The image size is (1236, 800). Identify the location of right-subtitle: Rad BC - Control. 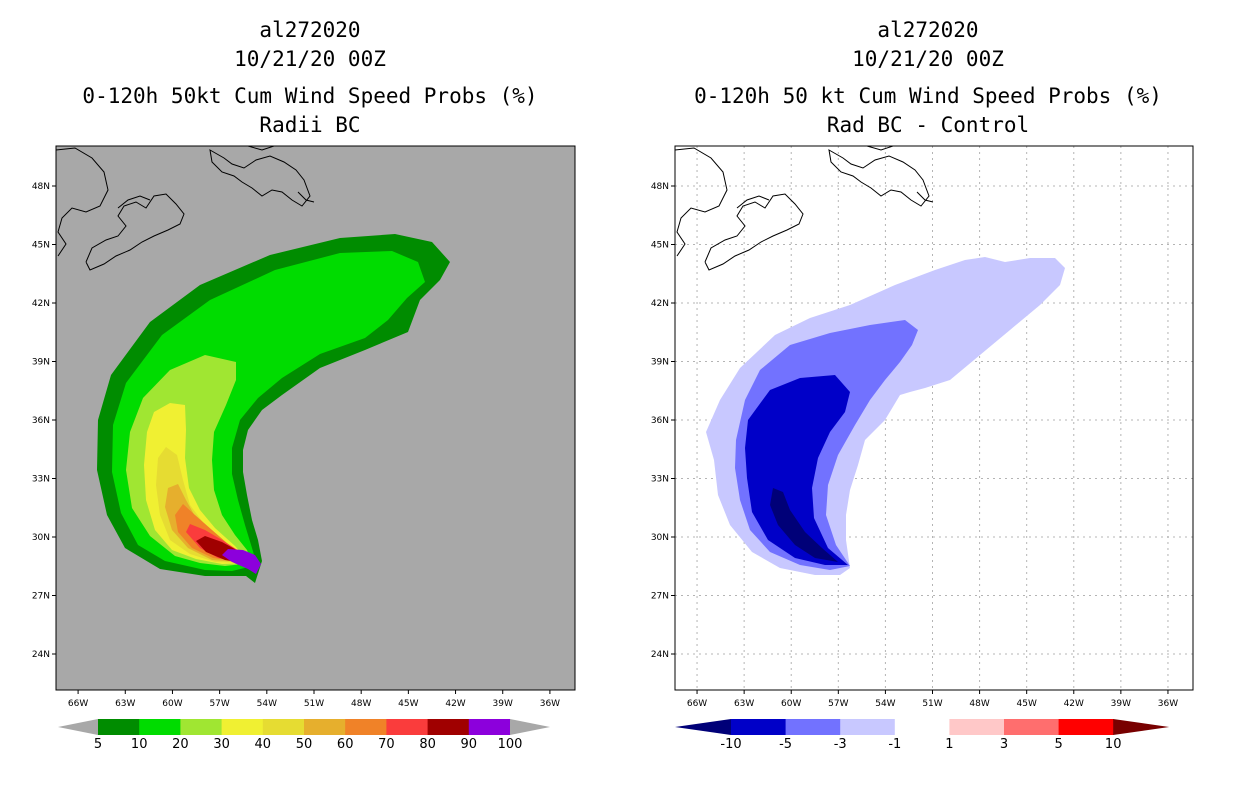
(928, 125).